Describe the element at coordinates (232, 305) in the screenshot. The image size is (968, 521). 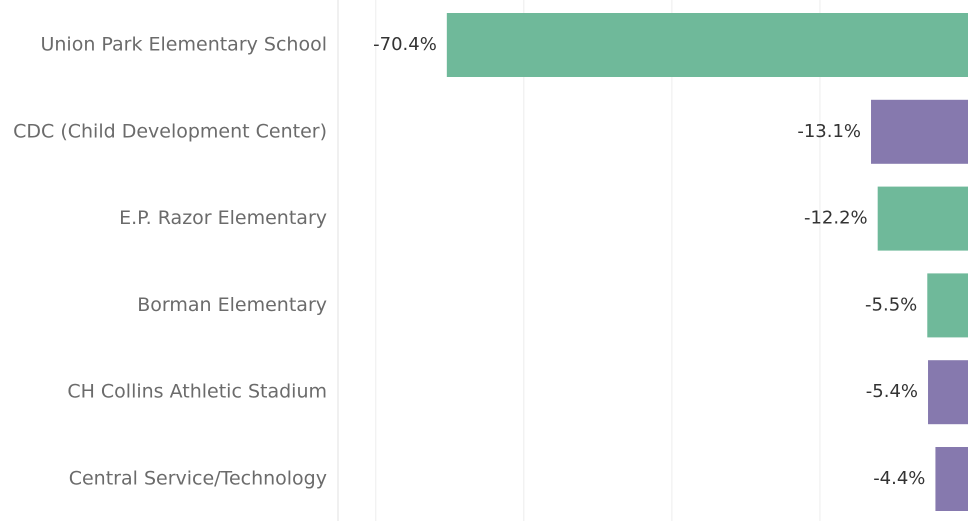
I see `category-label: Borman Elementary` at that location.